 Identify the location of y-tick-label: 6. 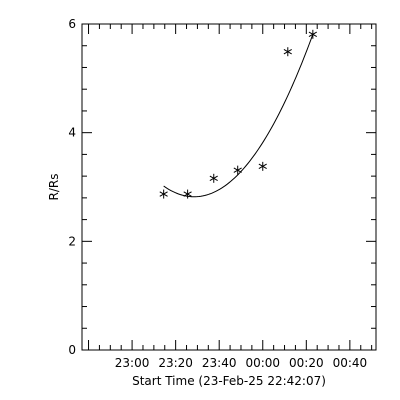
(72, 24).